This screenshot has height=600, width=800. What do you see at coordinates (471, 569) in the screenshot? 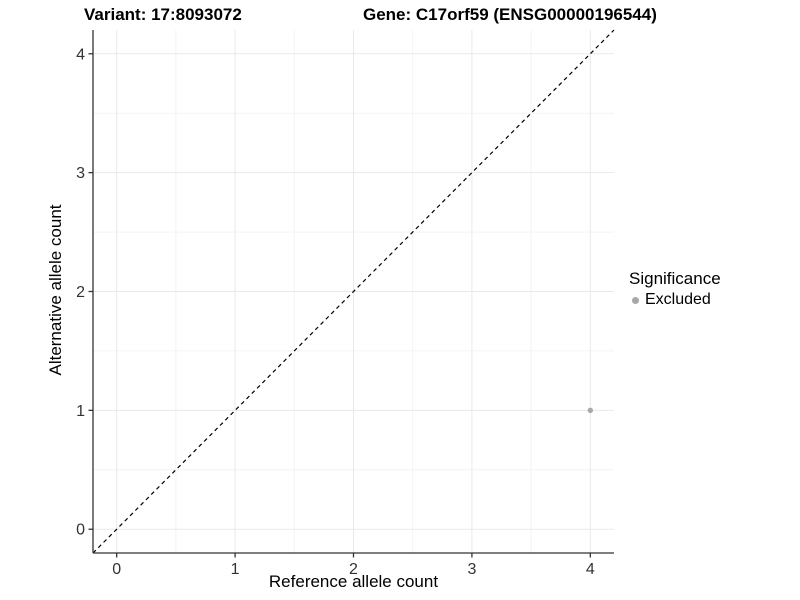
I see `x-tick-label: 3` at bounding box center [471, 569].